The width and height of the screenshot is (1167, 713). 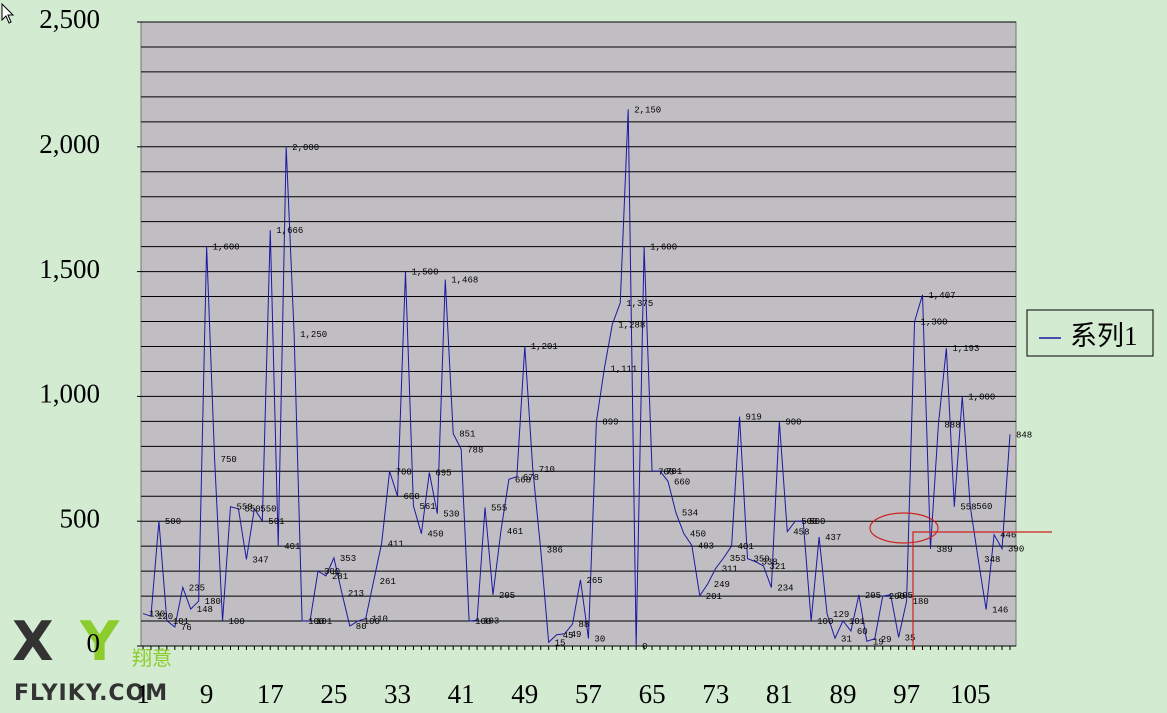 What do you see at coordinates (769, 563) in the screenshot?
I see `data-label: 338` at bounding box center [769, 563].